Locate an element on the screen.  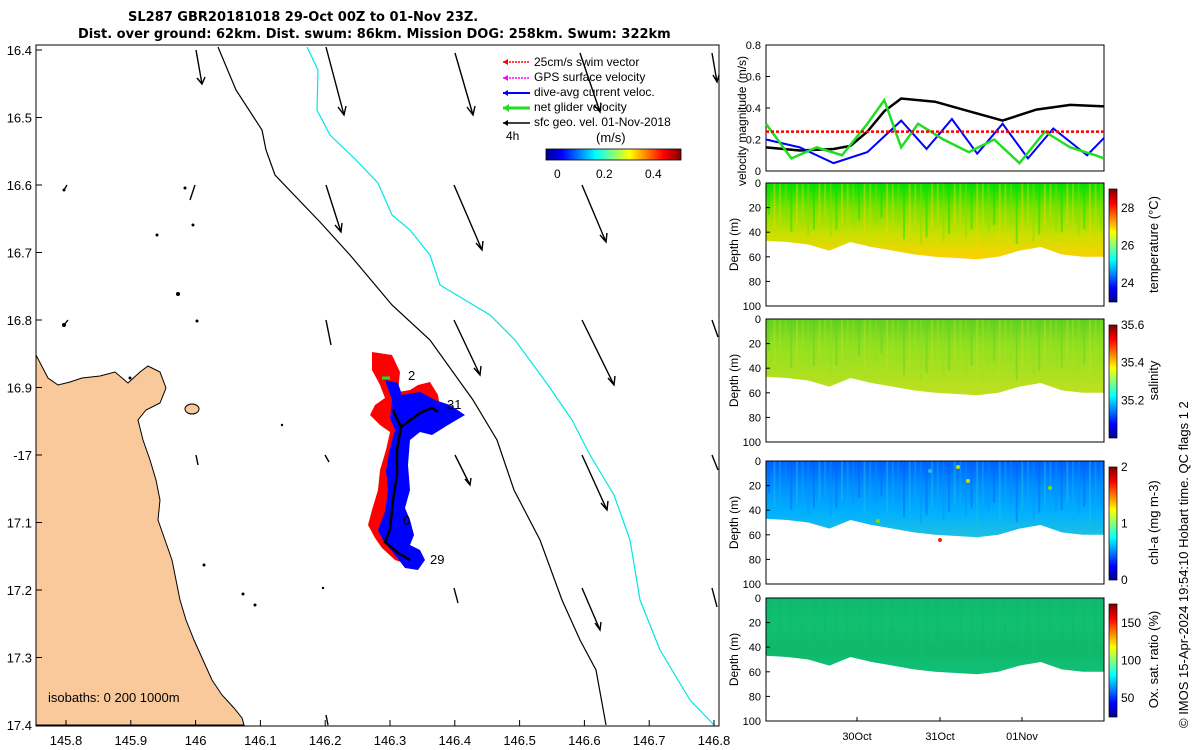
map-ytick-label: 16.7 is located at coordinates (19, 253).